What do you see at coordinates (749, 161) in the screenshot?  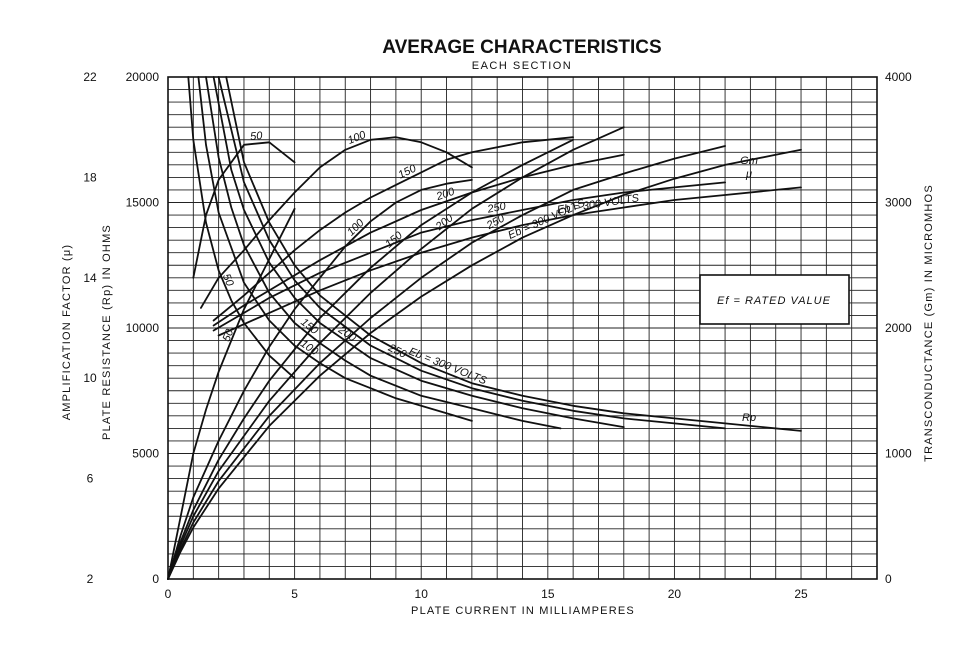 I see `family-symbol-gm: Gm` at bounding box center [749, 161].